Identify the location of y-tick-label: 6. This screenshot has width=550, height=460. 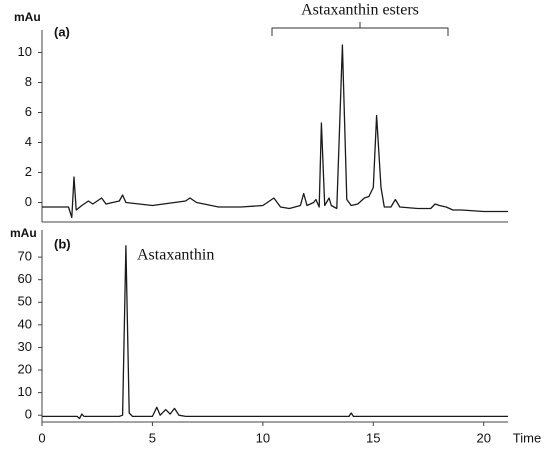
(28, 111).